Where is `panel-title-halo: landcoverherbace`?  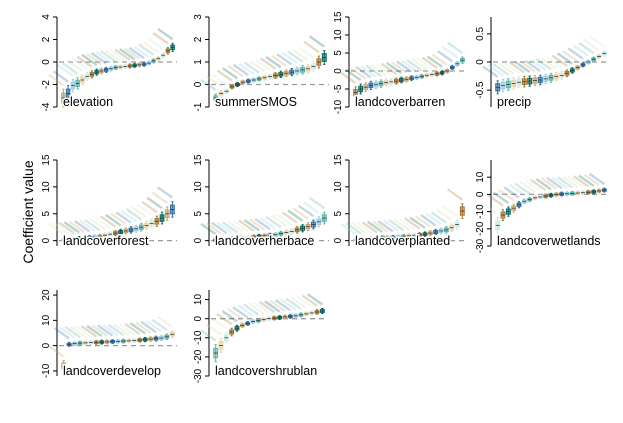 panel-title-halo: landcoverherbace is located at coordinates (264, 241).